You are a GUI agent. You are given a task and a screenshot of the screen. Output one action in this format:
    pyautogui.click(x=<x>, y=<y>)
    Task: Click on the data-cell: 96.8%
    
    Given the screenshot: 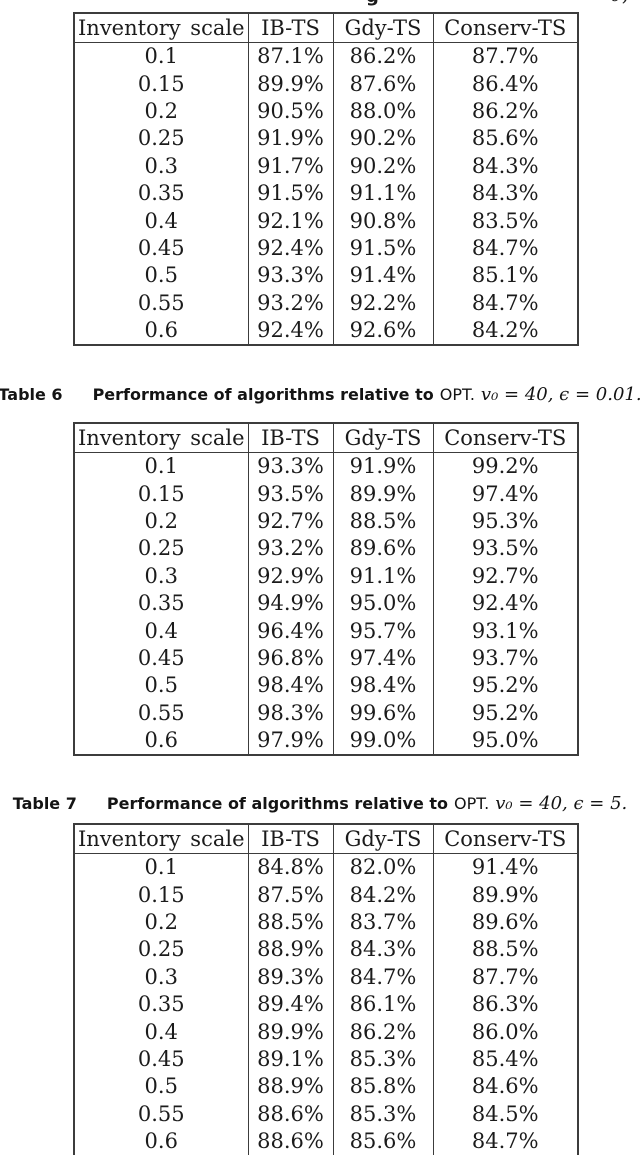 What is the action you would take?
    pyautogui.click(x=290, y=658)
    